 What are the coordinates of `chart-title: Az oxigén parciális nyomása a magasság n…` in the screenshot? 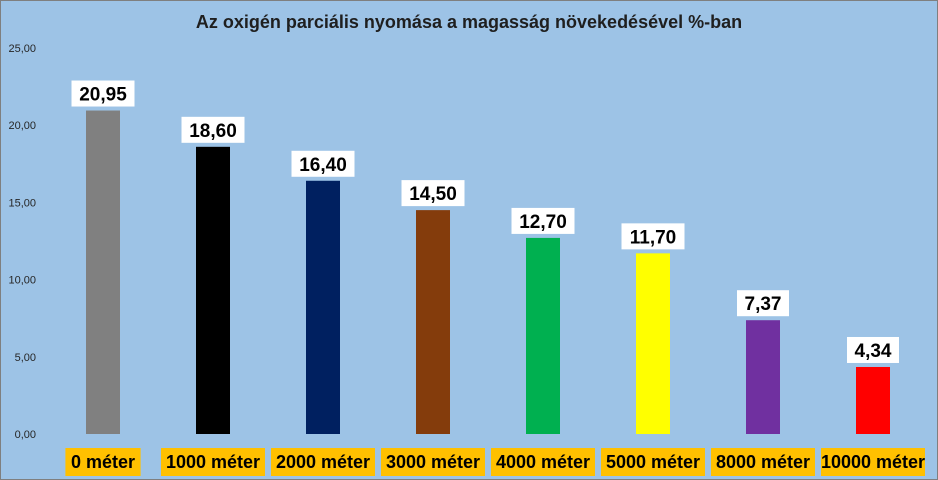 It's located at (469, 22).